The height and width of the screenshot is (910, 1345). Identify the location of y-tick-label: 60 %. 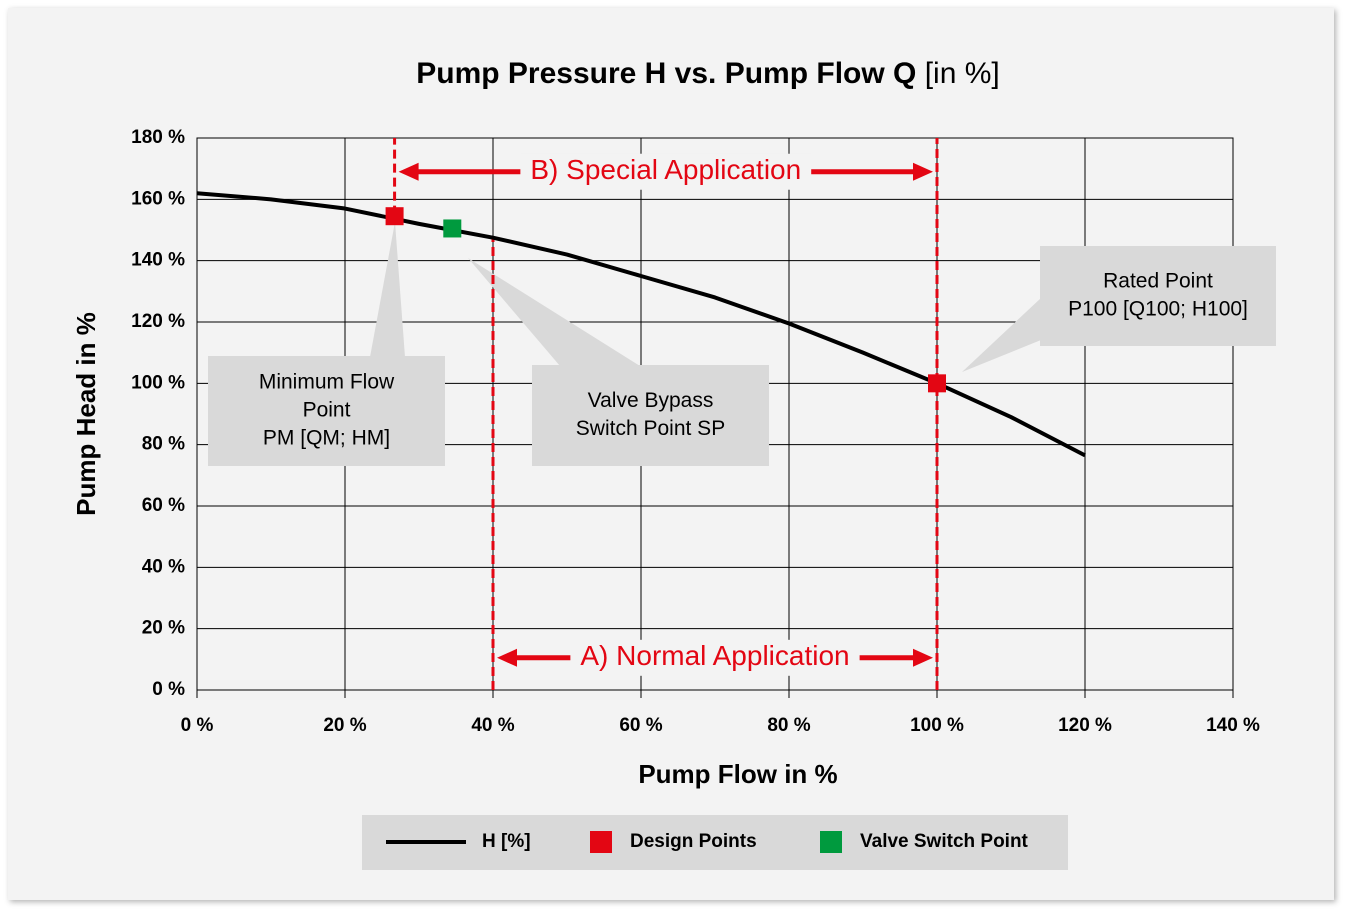
(163, 505).